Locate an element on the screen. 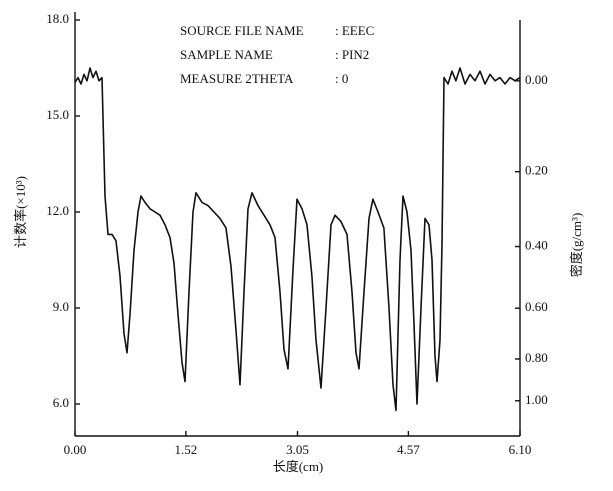 The width and height of the screenshot is (613, 491). y2-tick-label: 0.20 is located at coordinates (536, 170).